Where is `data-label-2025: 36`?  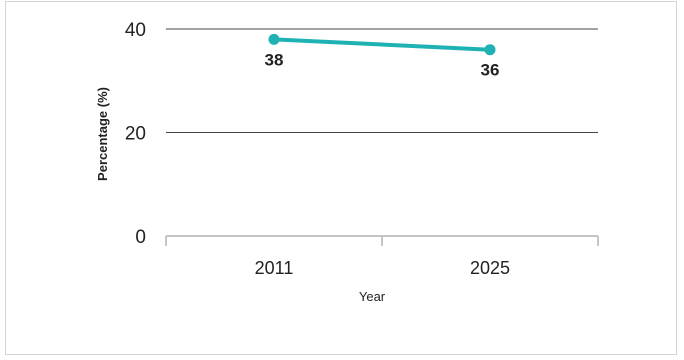 data-label-2025: 36 is located at coordinates (490, 70).